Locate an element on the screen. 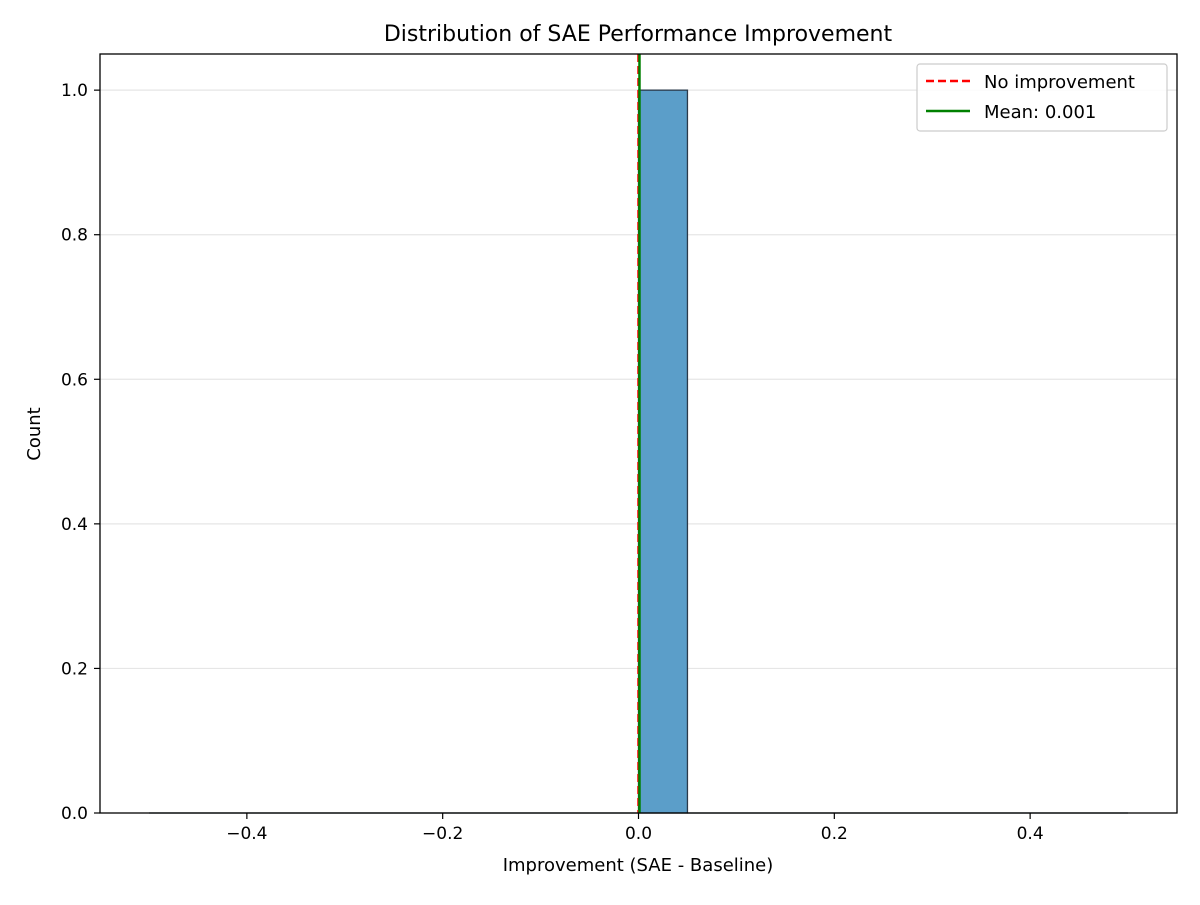 This screenshot has width=1200, height=905. x-axis-ticks: −0.4 −0.2 0.0 0.2 0.4 is located at coordinates (635, 828).